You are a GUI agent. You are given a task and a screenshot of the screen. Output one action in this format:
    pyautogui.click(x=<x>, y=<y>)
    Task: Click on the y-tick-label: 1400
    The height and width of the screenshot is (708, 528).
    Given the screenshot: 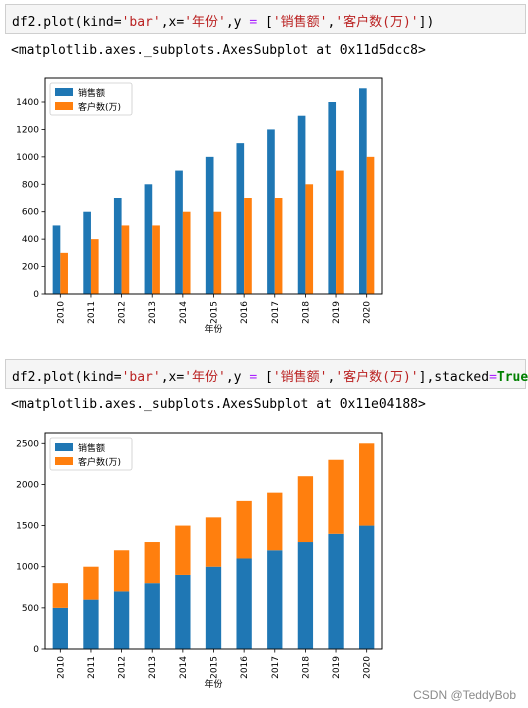 What is the action you would take?
    pyautogui.click(x=27, y=103)
    